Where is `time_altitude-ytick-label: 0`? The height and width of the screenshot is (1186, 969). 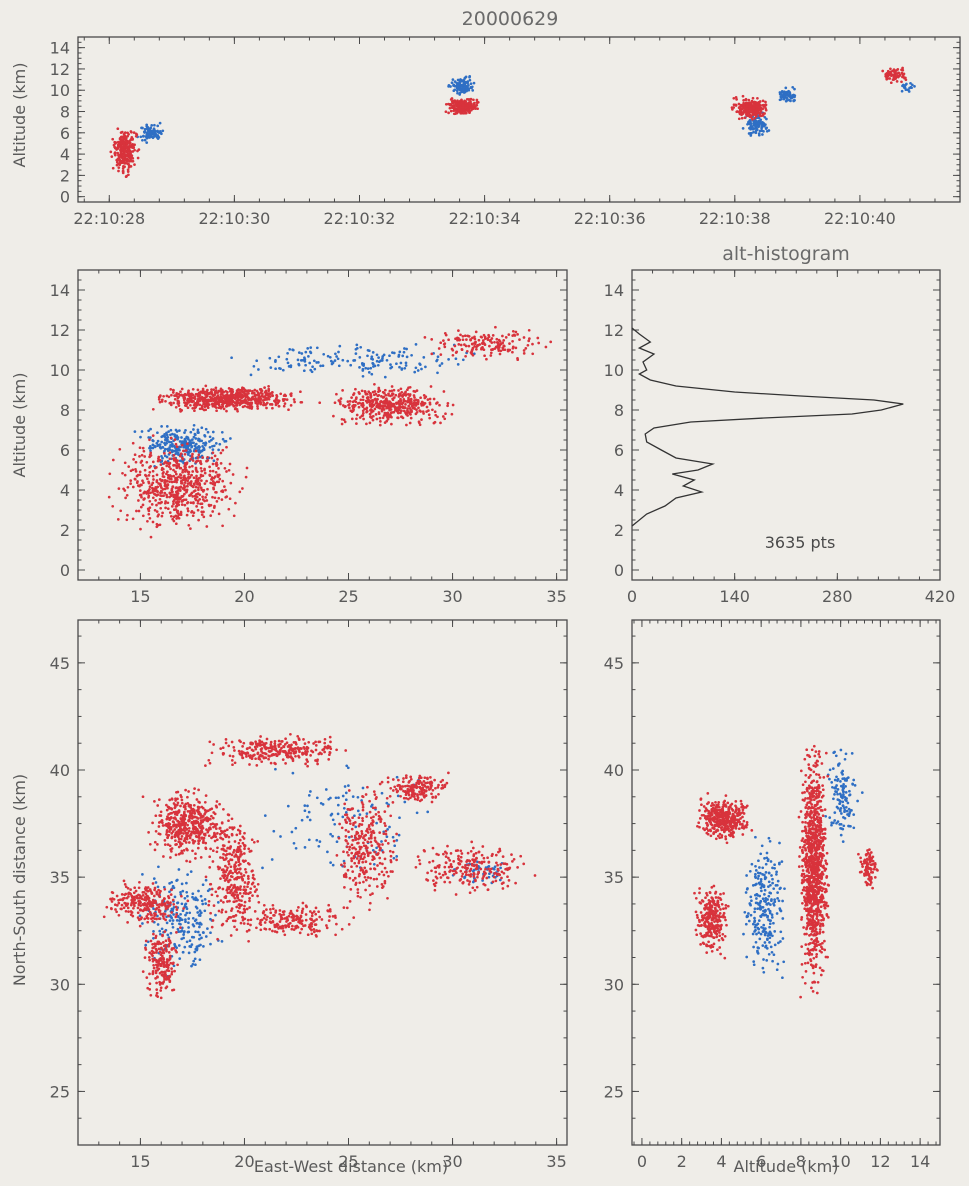 time_altitude-ytick-label: 0 is located at coordinates (65, 197).